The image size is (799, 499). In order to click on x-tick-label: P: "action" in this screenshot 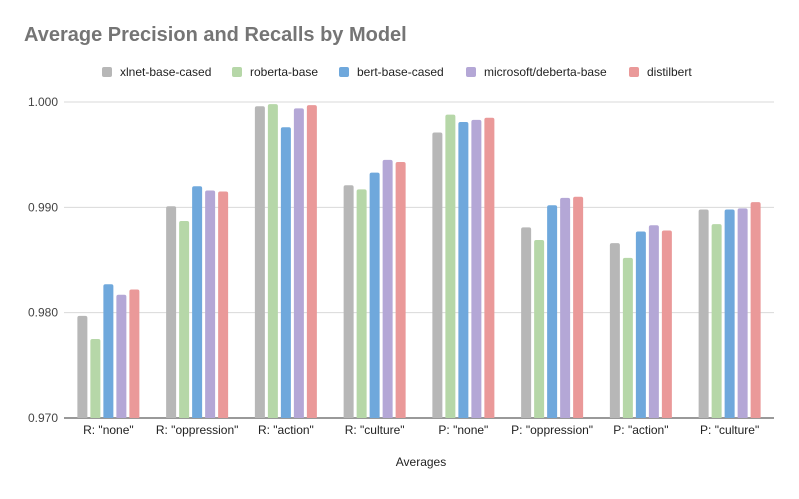, I will do `click(640, 430)`.